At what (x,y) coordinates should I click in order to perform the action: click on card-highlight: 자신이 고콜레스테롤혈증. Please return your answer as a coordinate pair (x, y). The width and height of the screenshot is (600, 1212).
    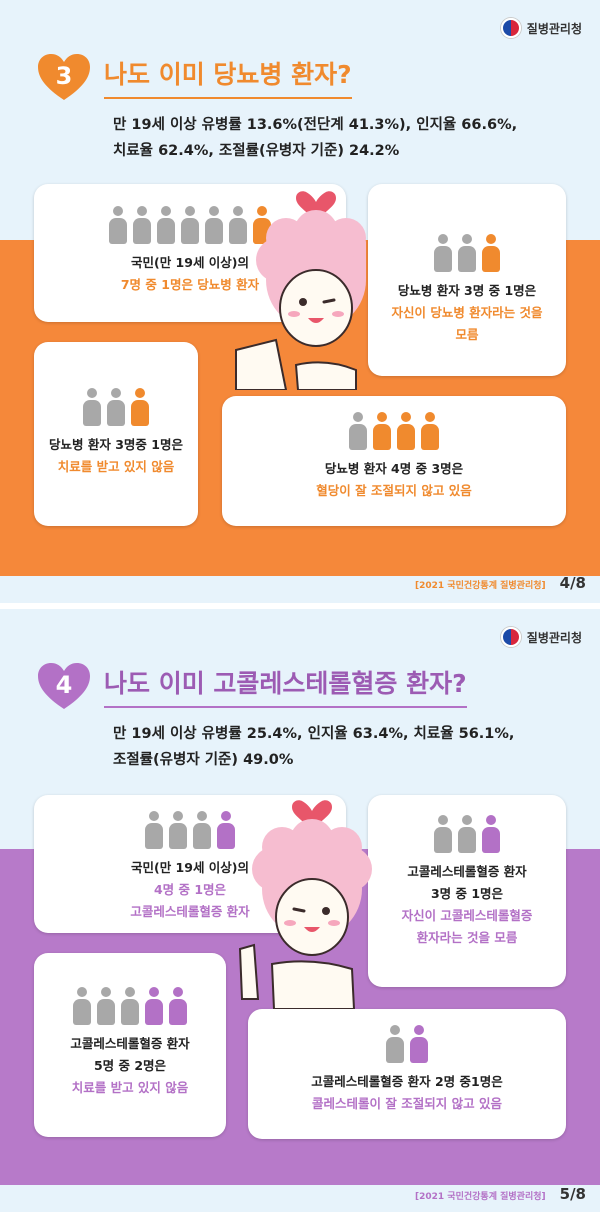
    Looking at the image, I should click on (467, 915).